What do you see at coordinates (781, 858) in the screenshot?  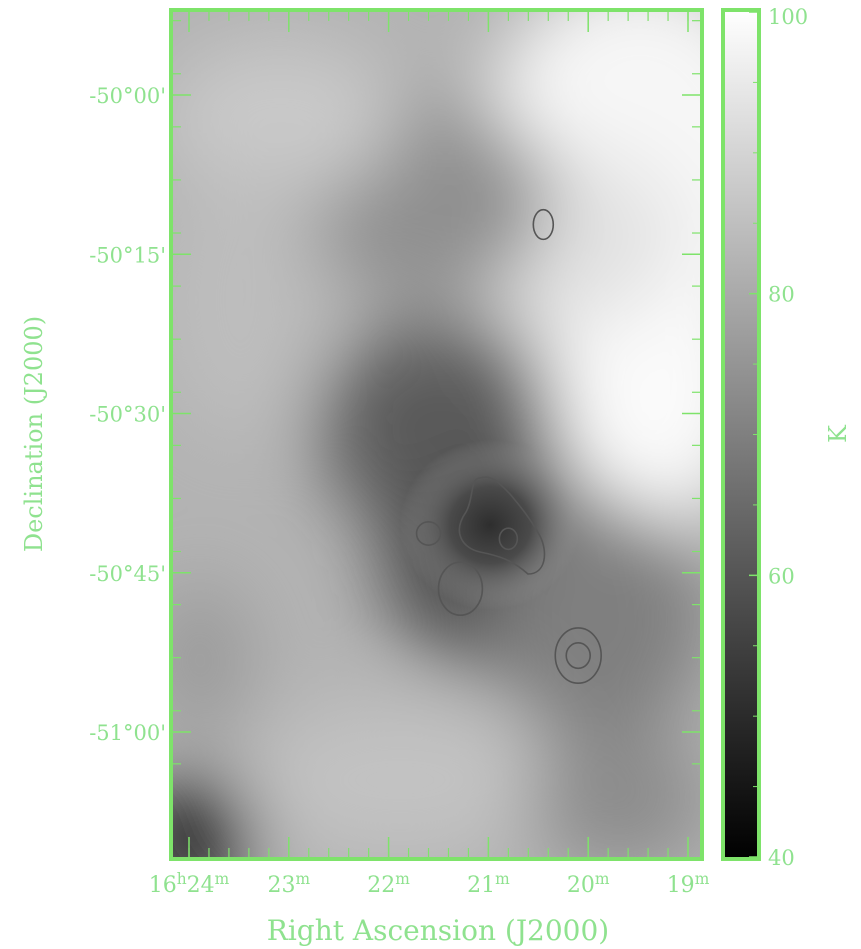 I see `colorbar-tick-label: 40` at bounding box center [781, 858].